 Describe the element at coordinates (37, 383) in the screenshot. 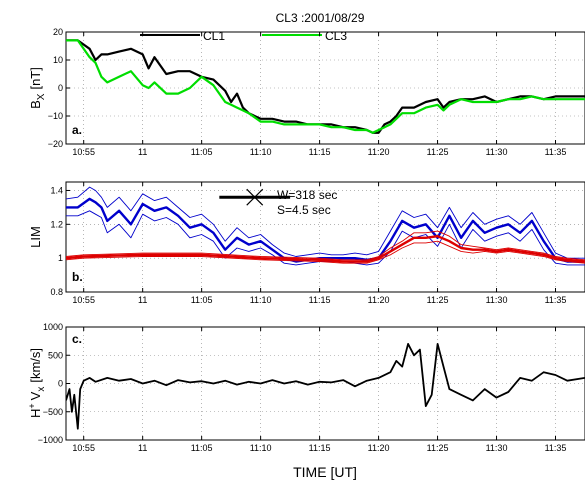

I see `y-axis-label-vx: H+Vx[km/s]` at that location.